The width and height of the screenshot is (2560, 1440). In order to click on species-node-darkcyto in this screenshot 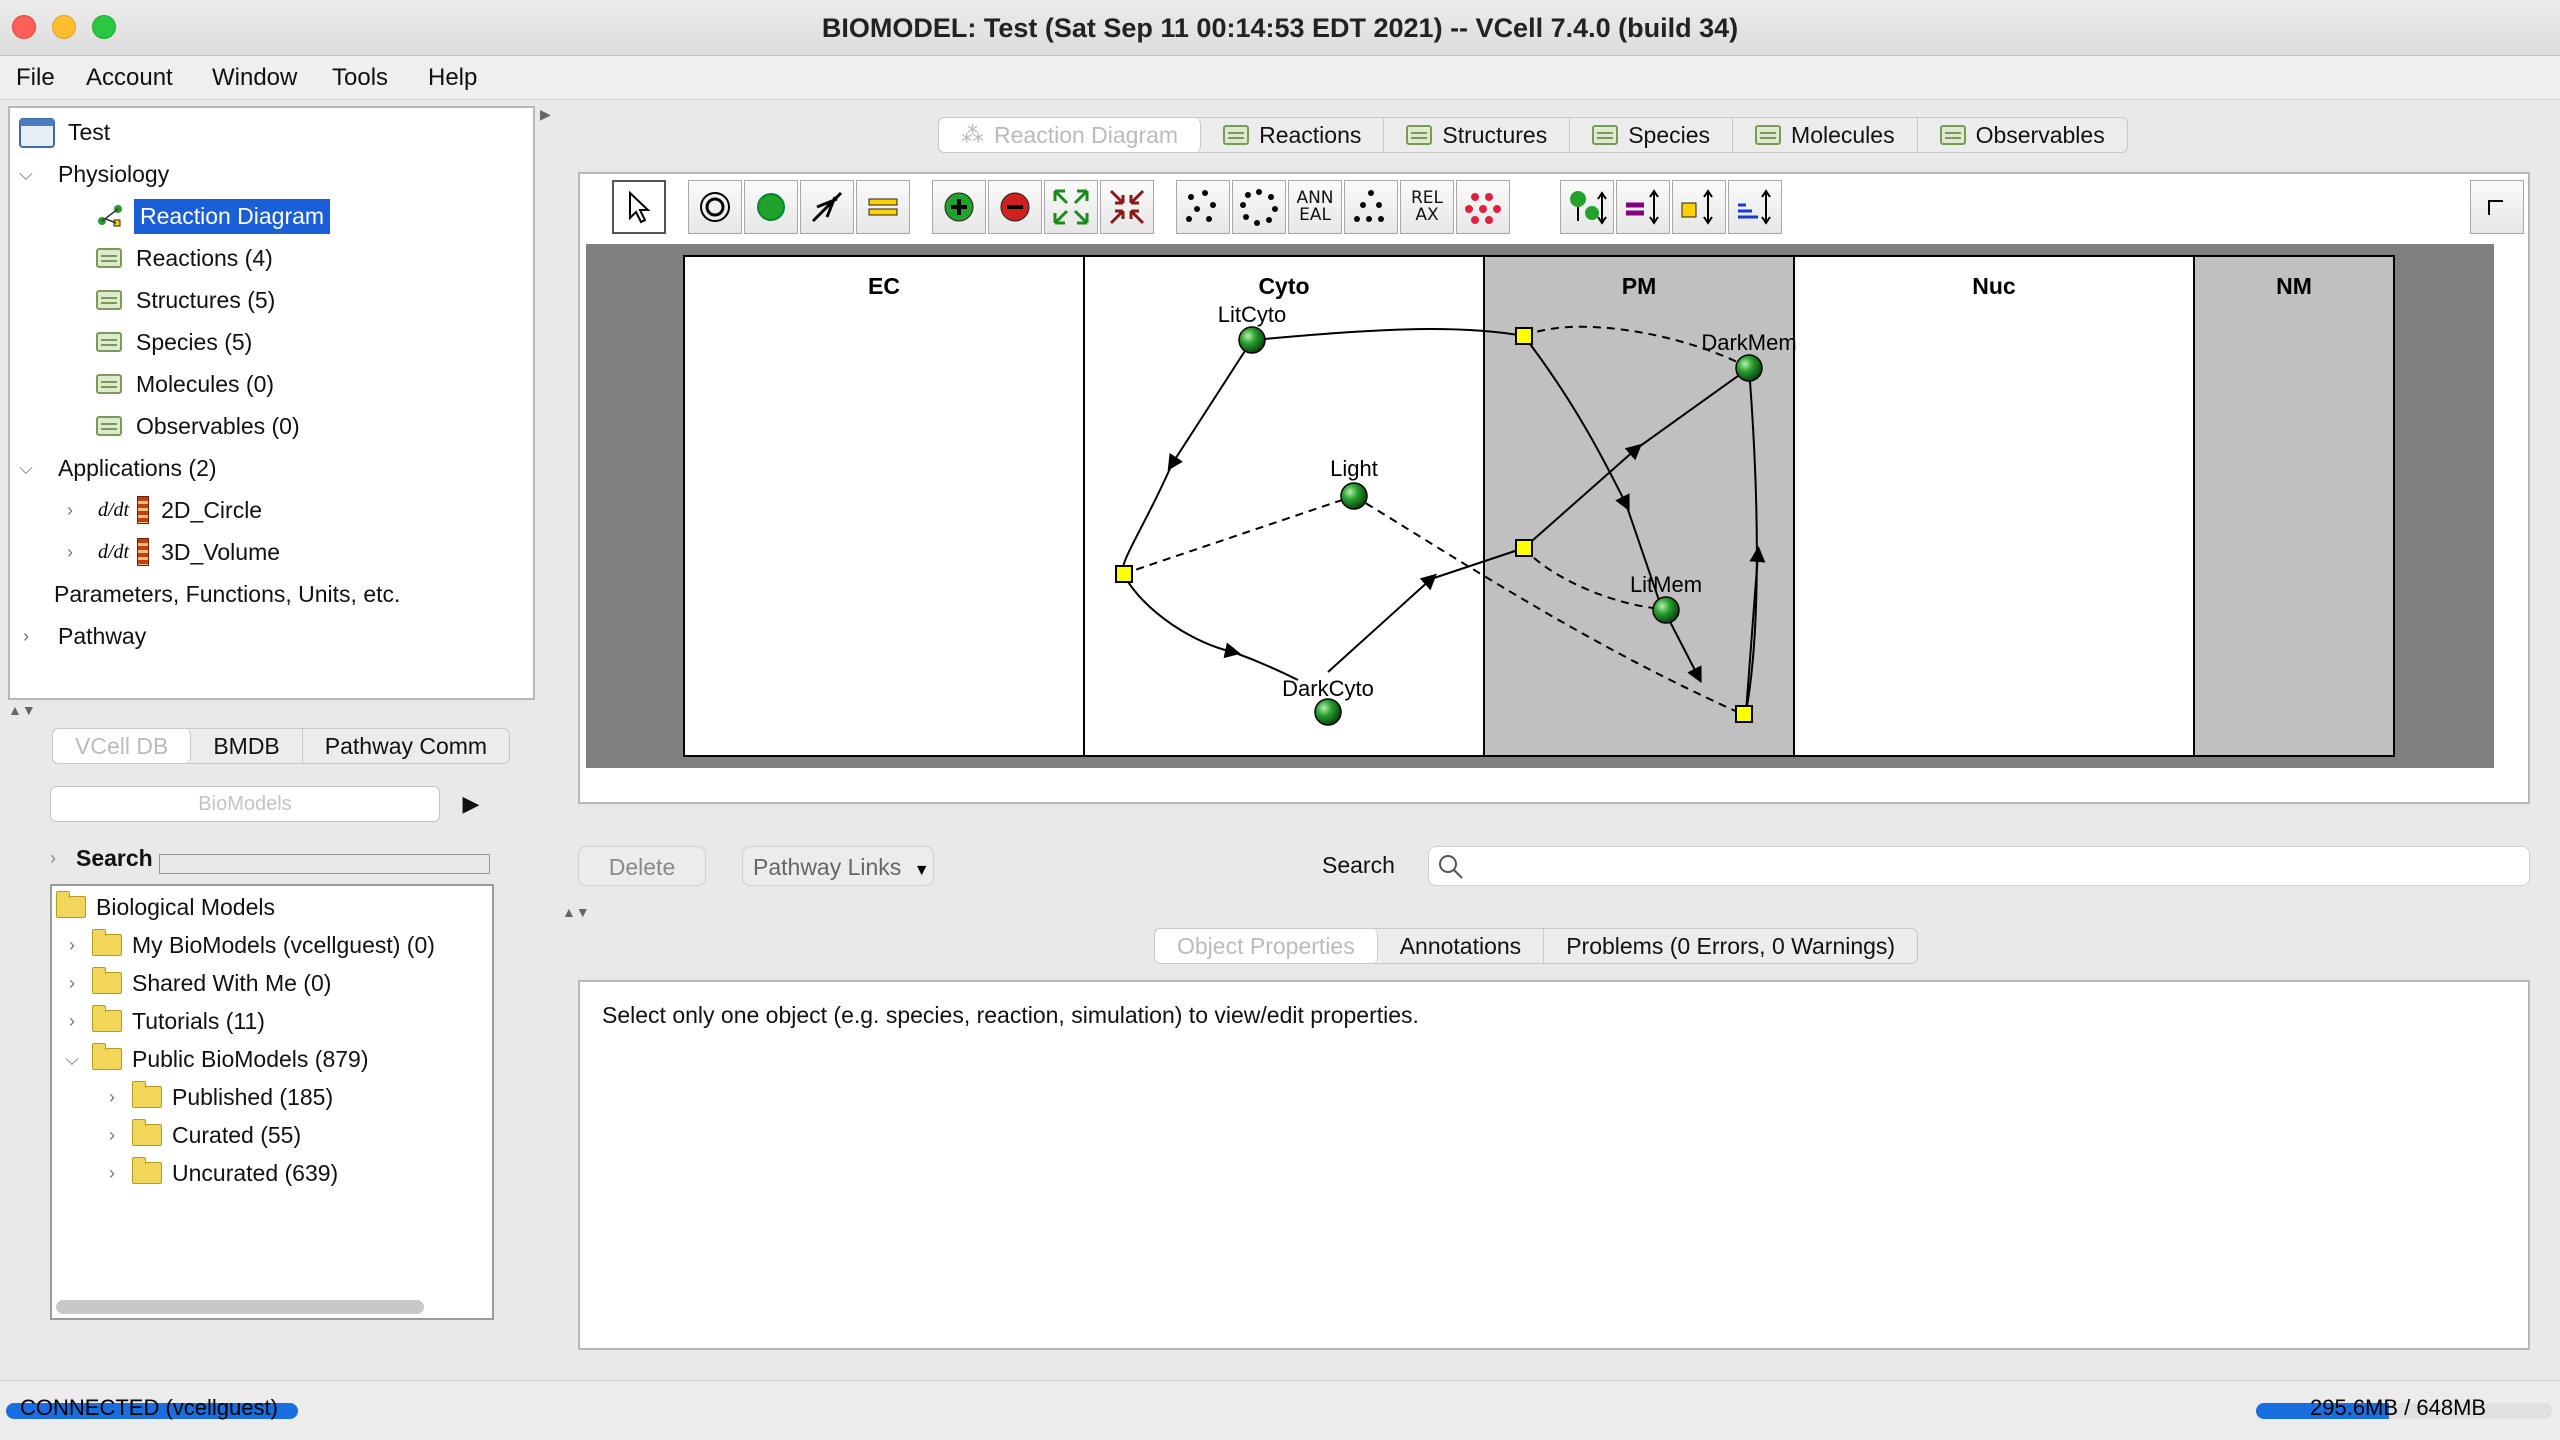, I will do `click(1328, 712)`.